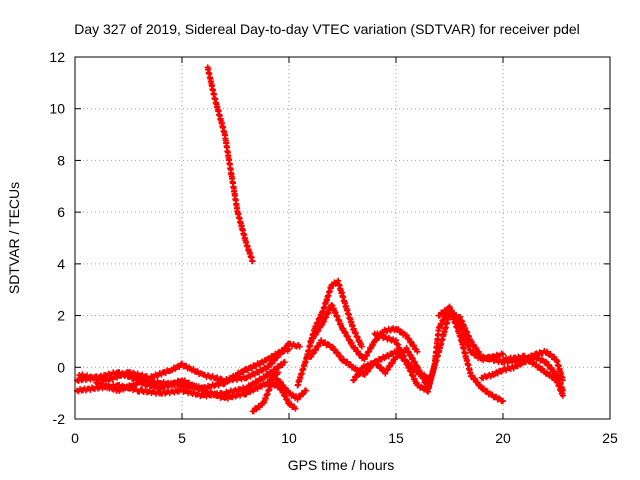  What do you see at coordinates (182, 438) in the screenshot?
I see `x-tick-label: 5` at bounding box center [182, 438].